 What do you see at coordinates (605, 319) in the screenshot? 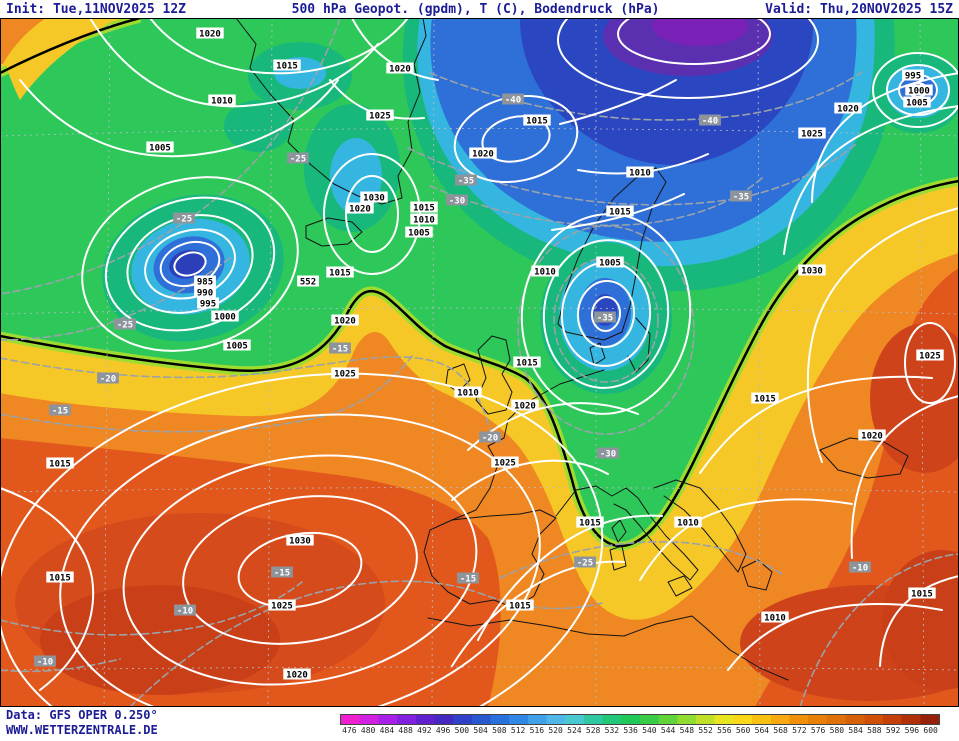
I see `svg-text: -35` at bounding box center [605, 319].